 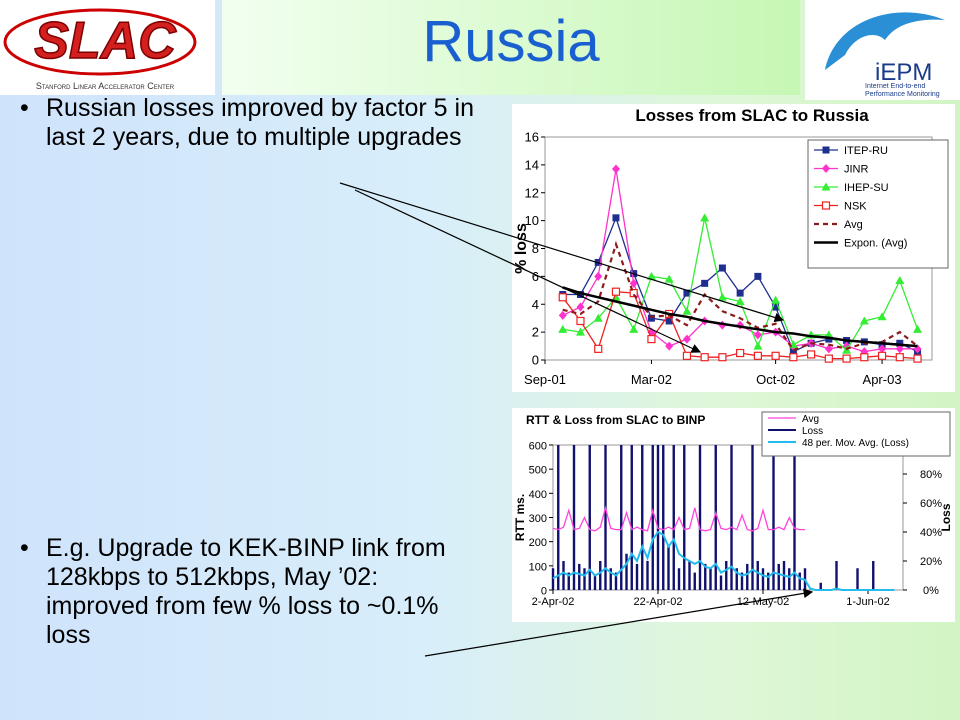 I want to click on y-tick-label: 400, so click(x=538, y=495).